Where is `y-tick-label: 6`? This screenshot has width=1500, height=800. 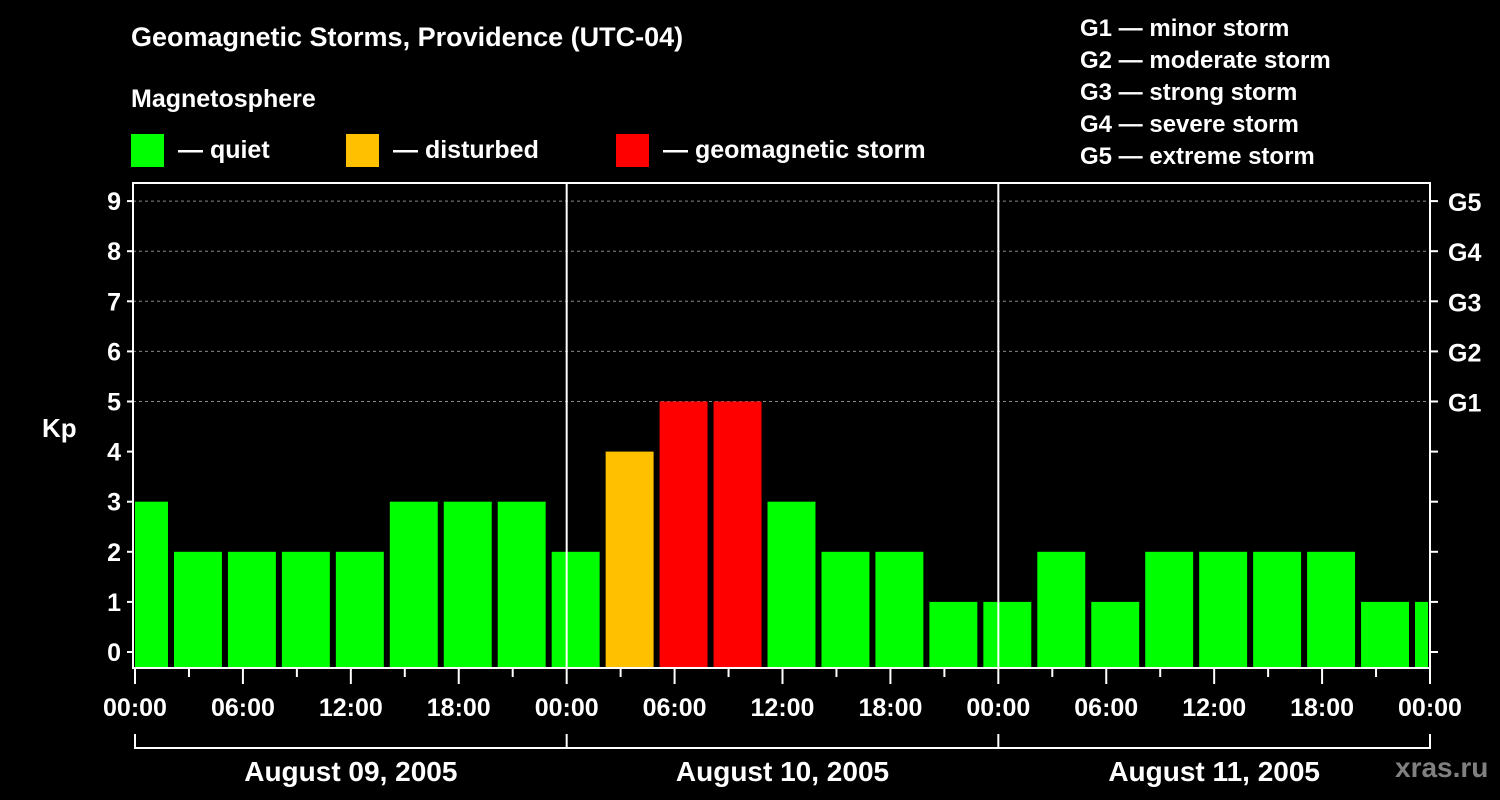 y-tick-label: 6 is located at coordinates (114, 352).